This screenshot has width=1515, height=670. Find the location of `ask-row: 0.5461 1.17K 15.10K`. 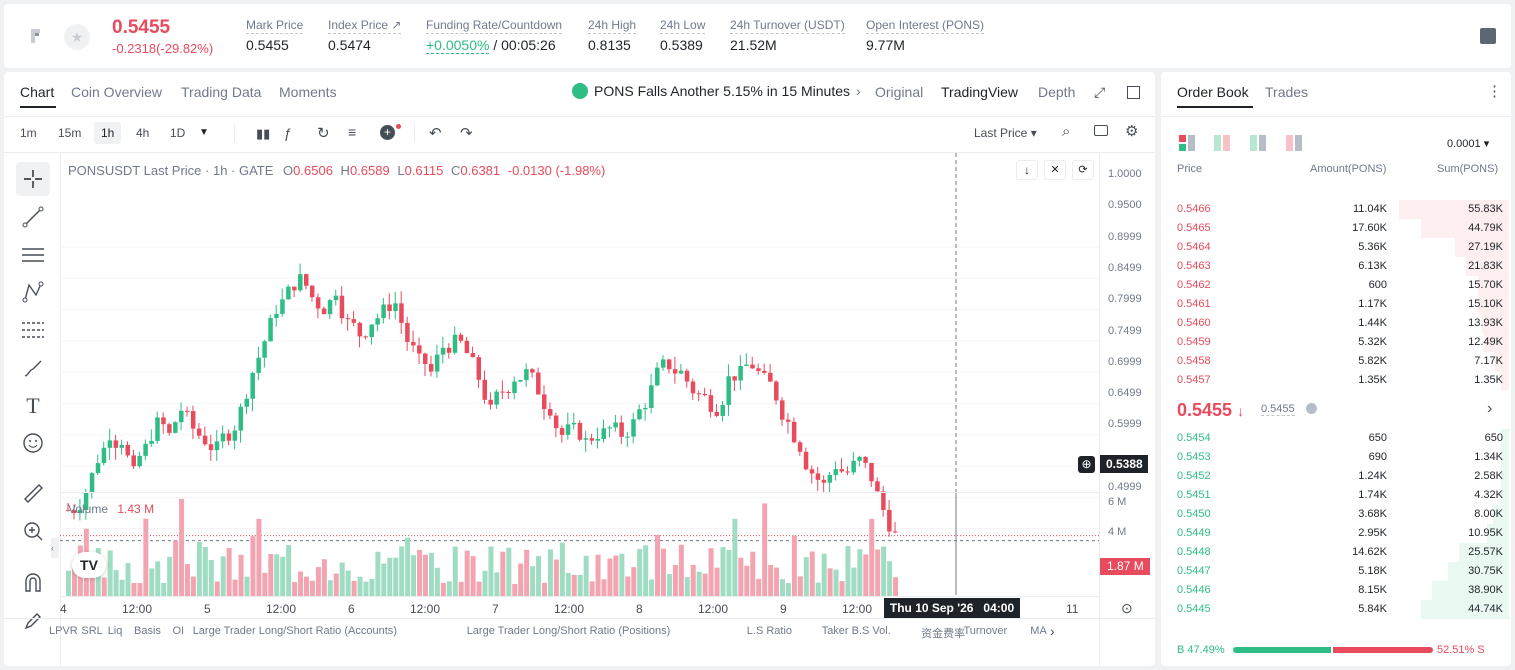

ask-row: 0.5461 1.17K 15.10K is located at coordinates (1343, 304).